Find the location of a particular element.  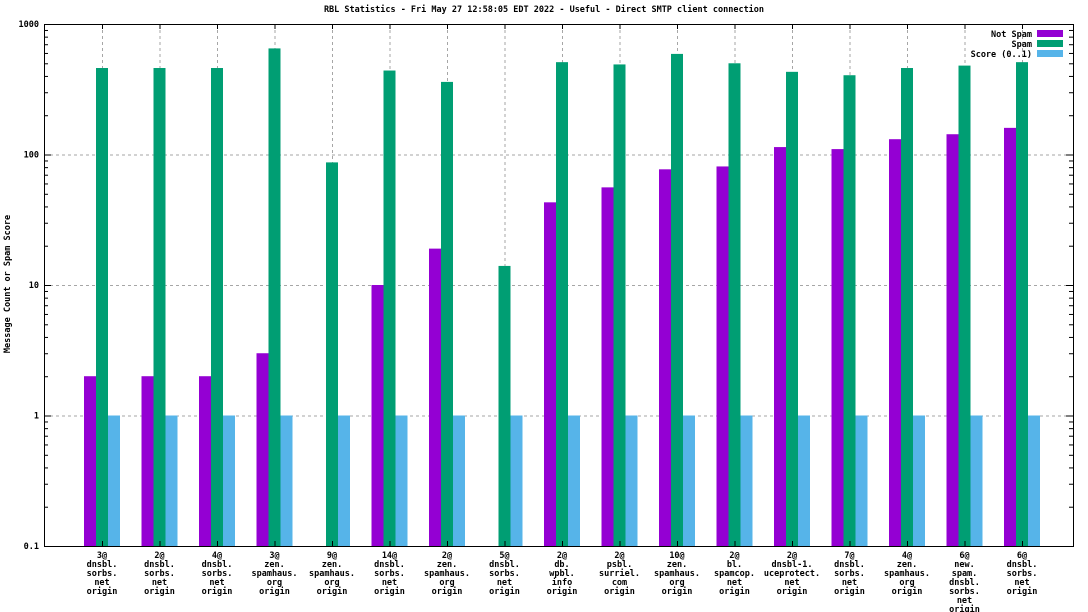

x-category-label: bl. is located at coordinates (734, 565).